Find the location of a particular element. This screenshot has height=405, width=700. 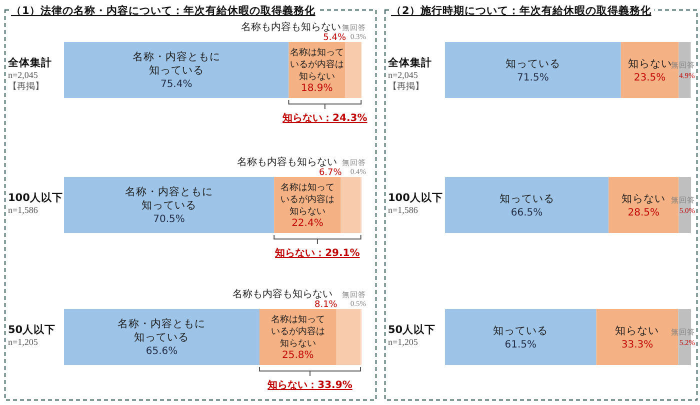

chart-title: （1）法律の名称・内容について：年次有給休暇の取得義務化 is located at coordinates (163, 10).